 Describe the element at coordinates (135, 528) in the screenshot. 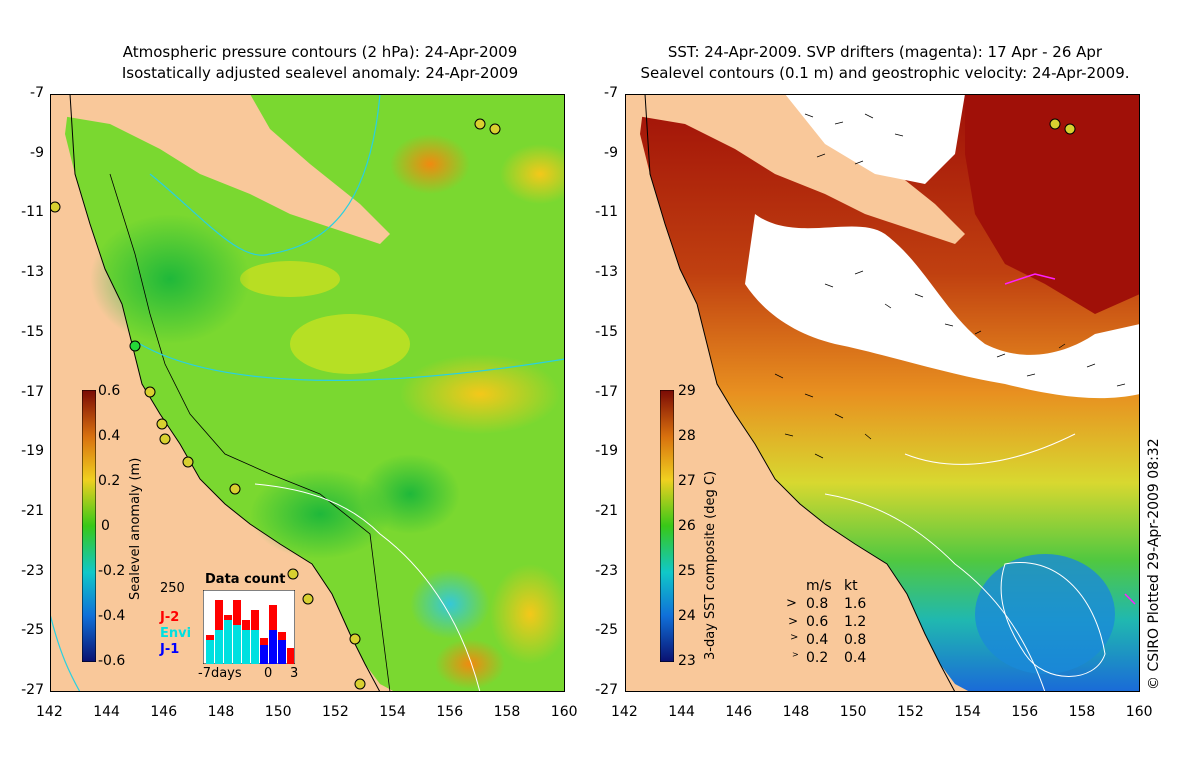

I see `left-colorbar-label: Sealevel anomaly (m)` at that location.